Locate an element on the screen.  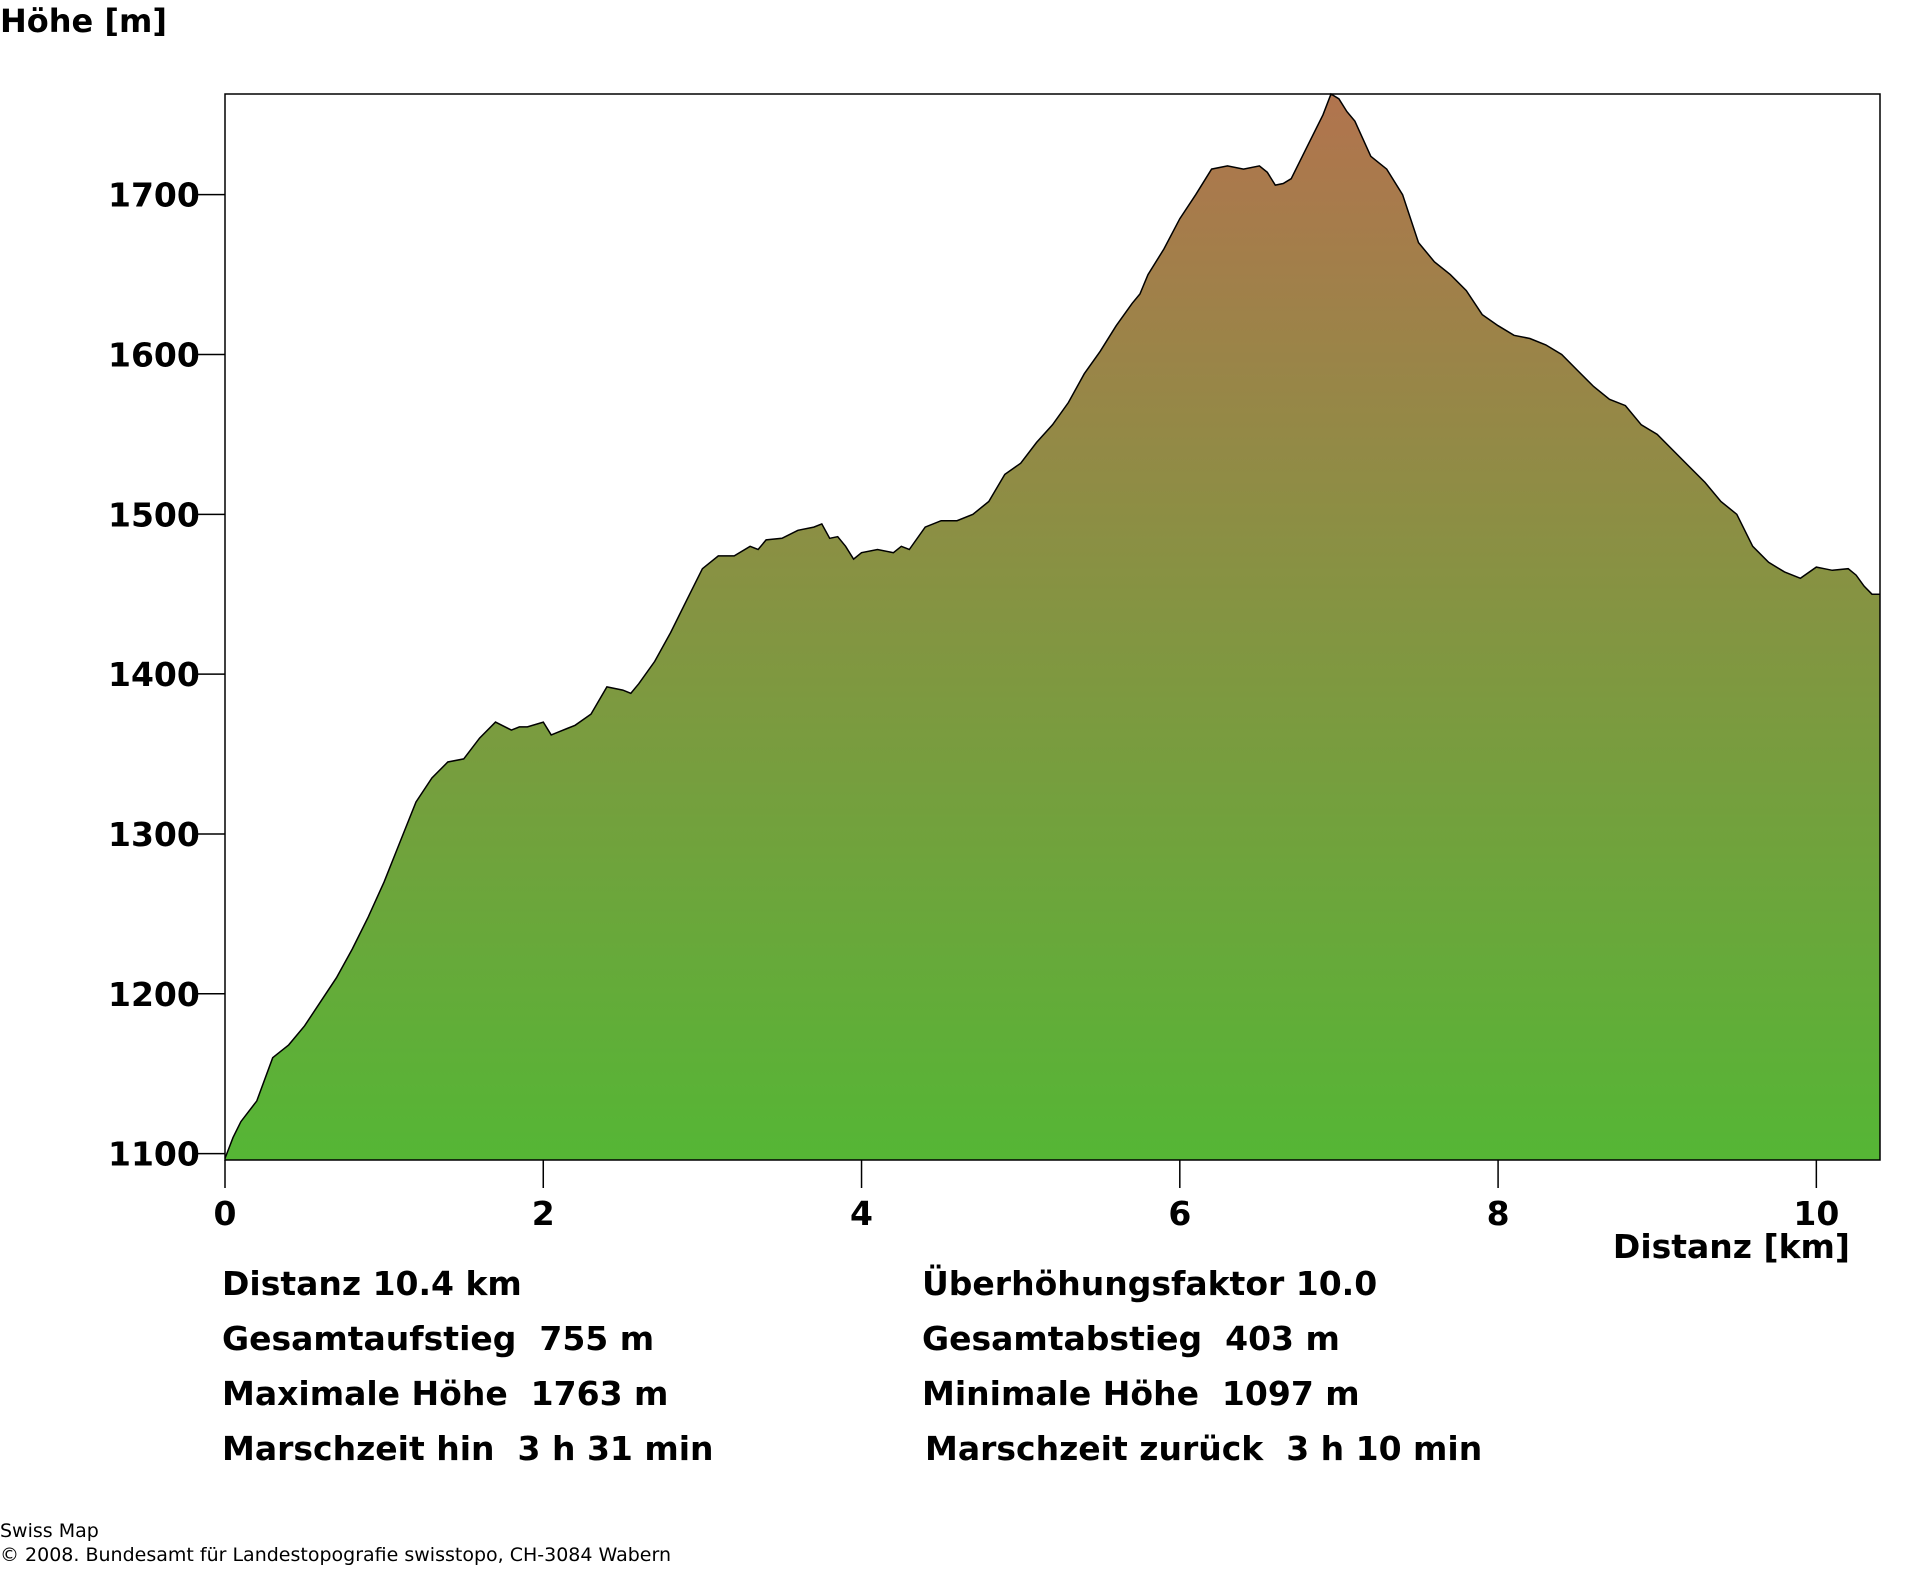
footer-source: Swiss Map is located at coordinates (49, 1531).